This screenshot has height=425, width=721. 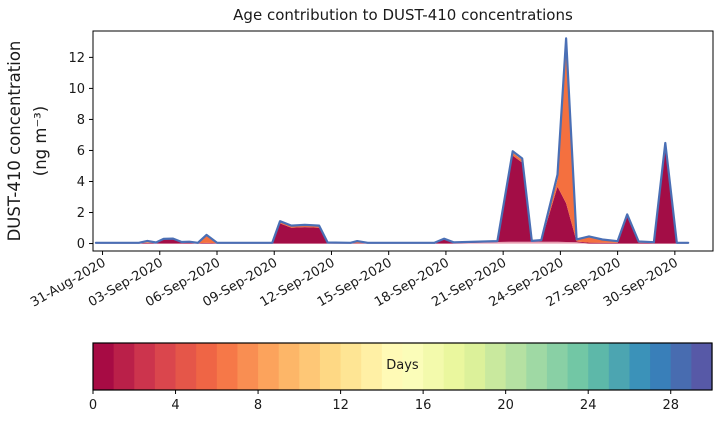 What do you see at coordinates (81, 120) in the screenshot?
I see `y-tick-label: 8` at bounding box center [81, 120].